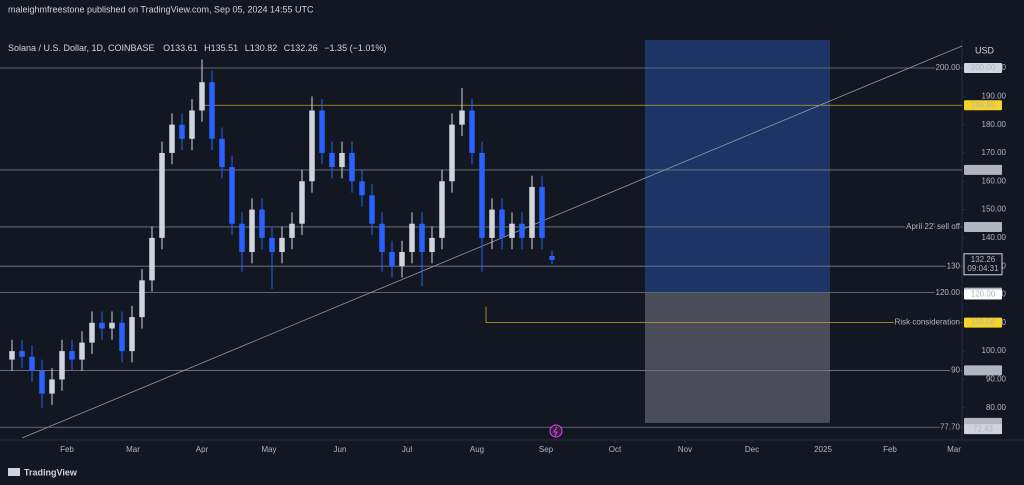  What do you see at coordinates (983, 422) in the screenshot?
I see `price-badge-label: 74.64` at bounding box center [983, 422].